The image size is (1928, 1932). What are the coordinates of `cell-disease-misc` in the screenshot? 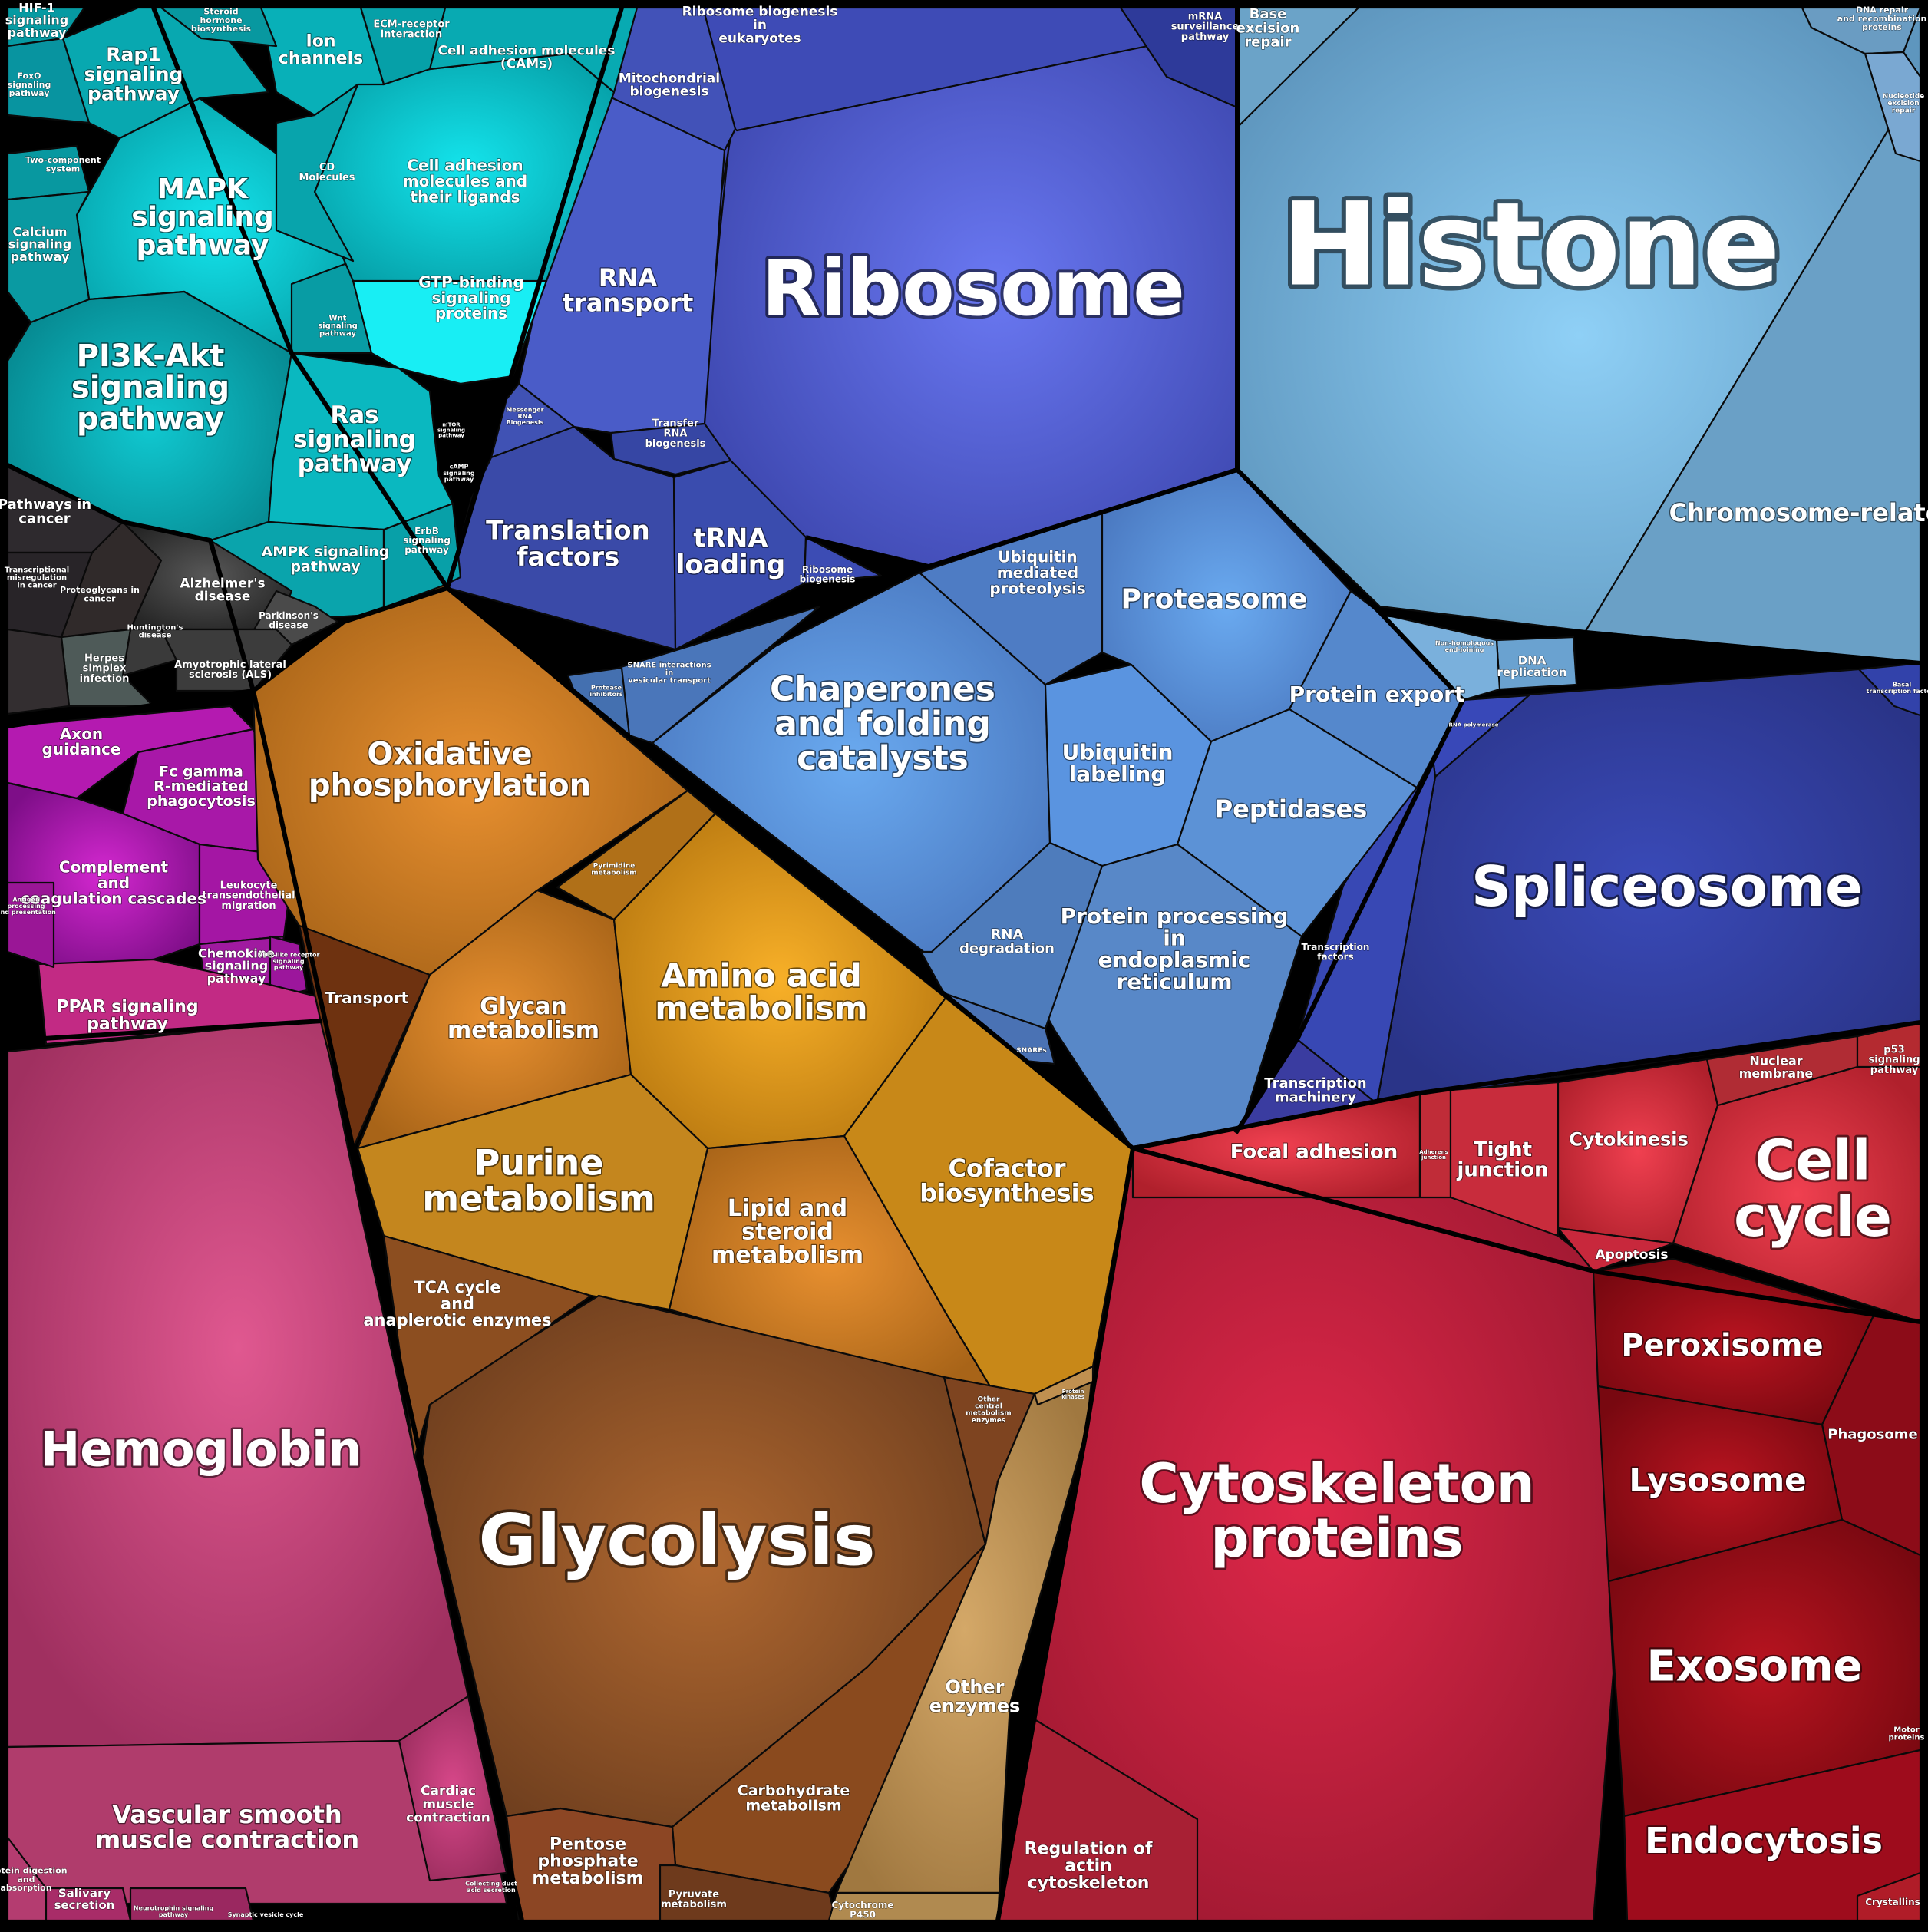 It's located at (39, 671).